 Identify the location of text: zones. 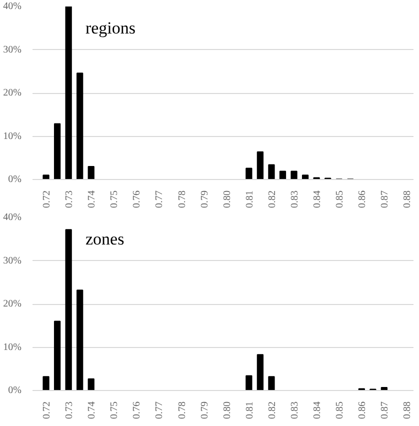
(104, 239).